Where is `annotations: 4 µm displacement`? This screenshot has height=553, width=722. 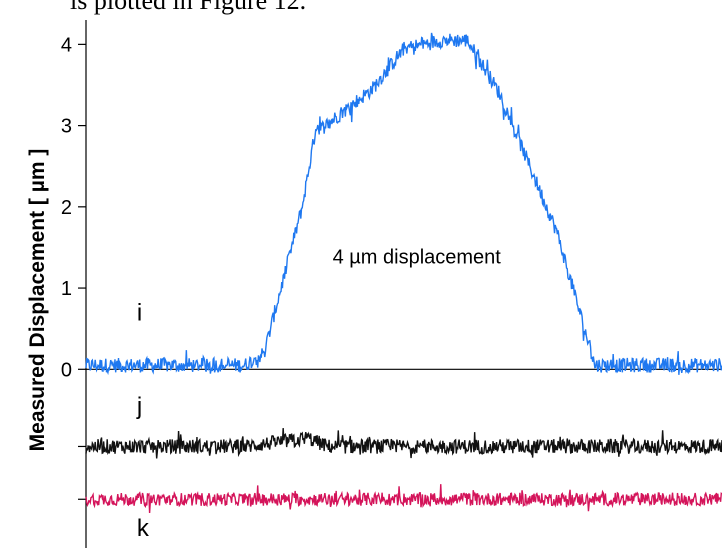 annotations: 4 µm displacement is located at coordinates (417, 258).